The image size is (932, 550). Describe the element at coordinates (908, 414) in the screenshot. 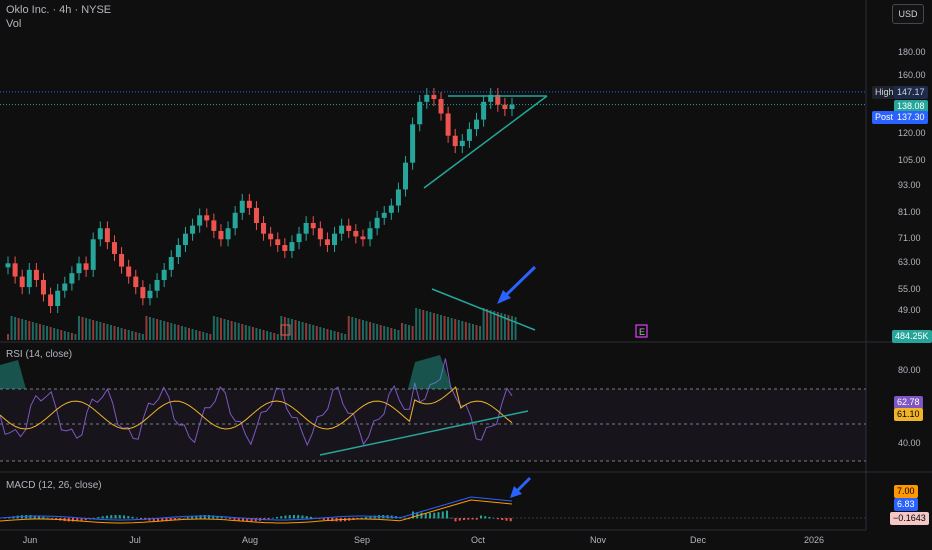

I see `rsi-ma-badge: 61.10` at that location.